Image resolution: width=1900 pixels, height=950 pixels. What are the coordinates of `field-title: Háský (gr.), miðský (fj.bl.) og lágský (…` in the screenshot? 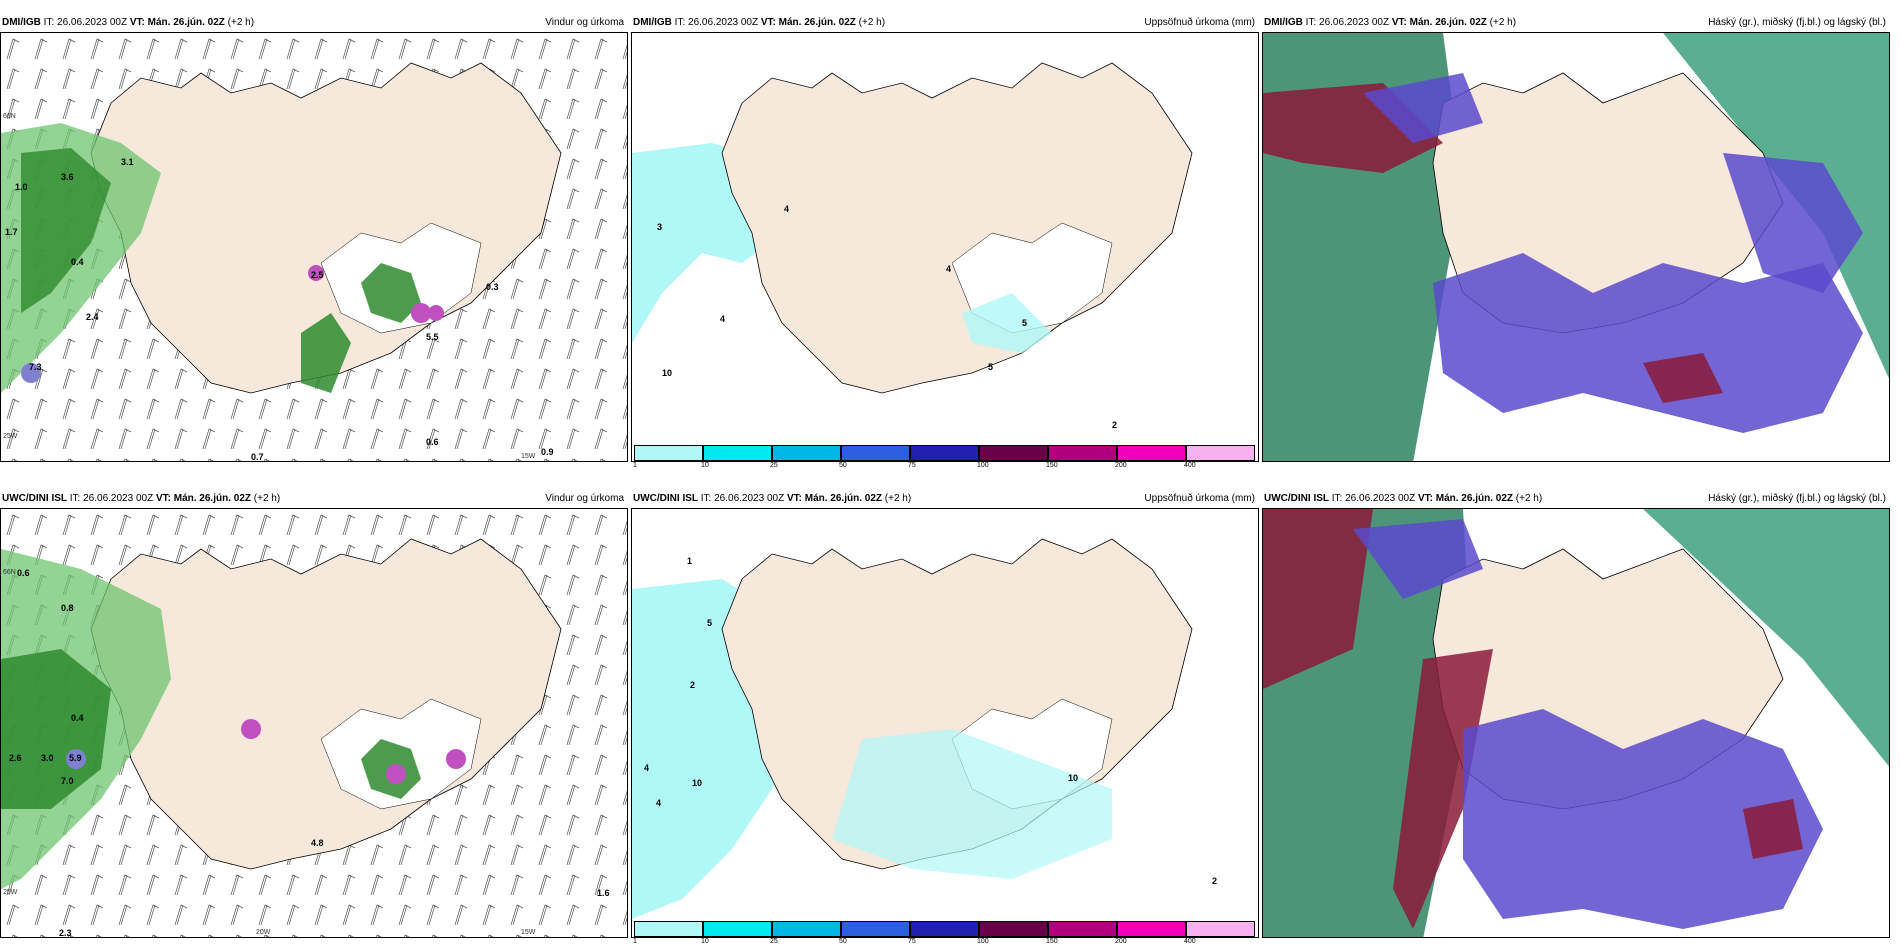 It's located at (1797, 22).